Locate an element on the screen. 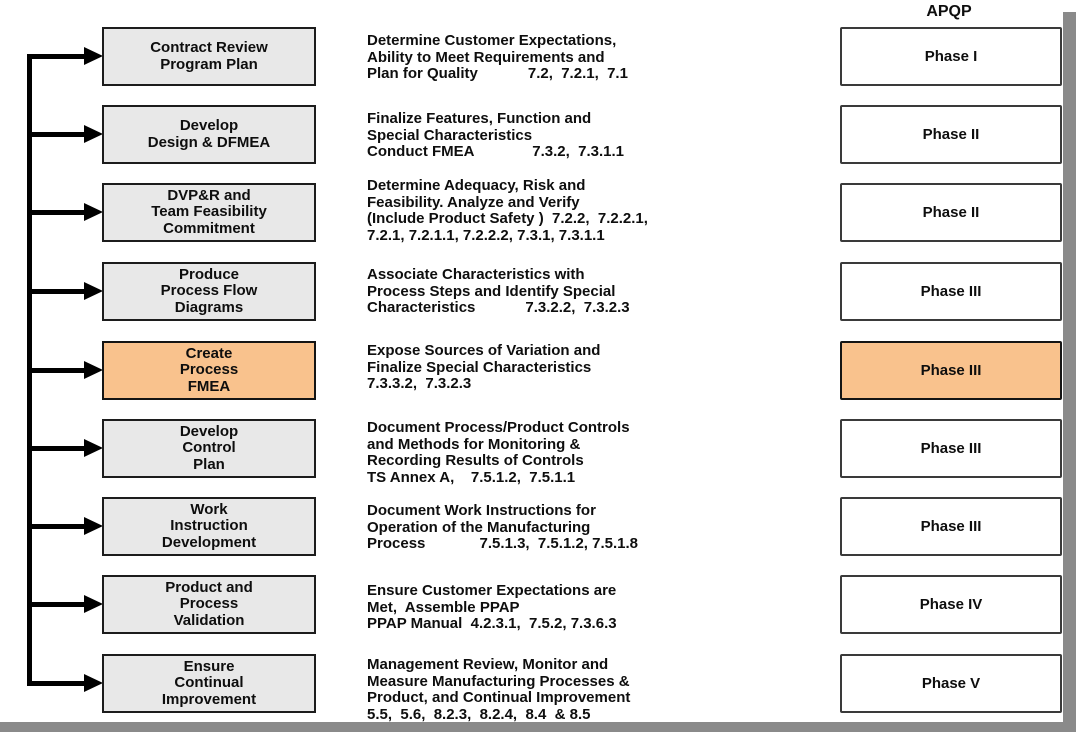  process-box-dvpr-feasibility: DVP&R and Team Feasibility Commitment is located at coordinates (209, 212).